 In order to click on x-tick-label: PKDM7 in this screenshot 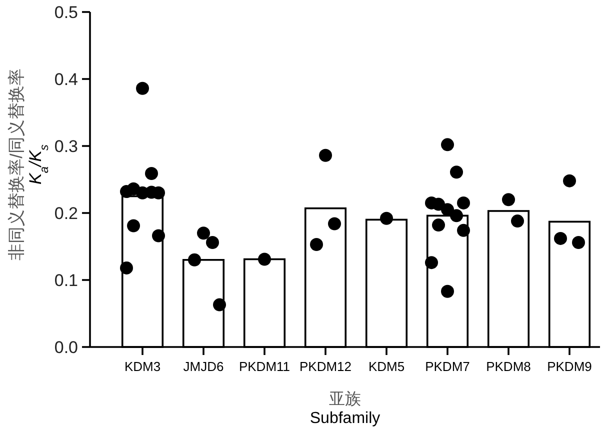, I will do `click(447, 366)`.